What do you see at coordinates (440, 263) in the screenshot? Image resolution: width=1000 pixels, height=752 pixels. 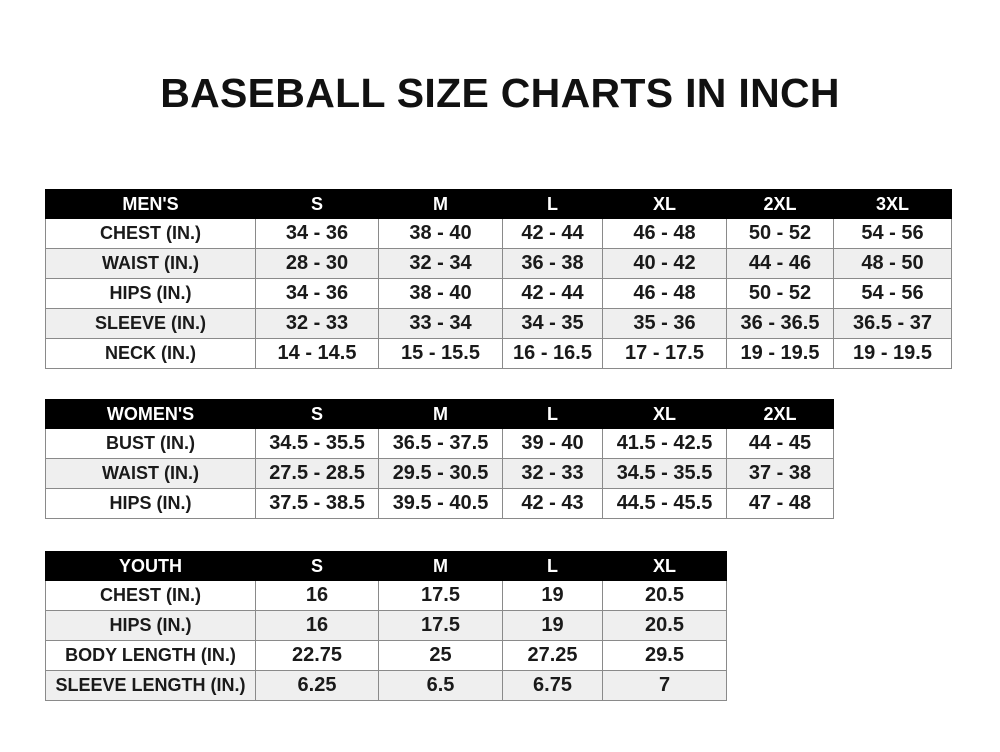 I see `measurement-cell: 32 - 34` at bounding box center [440, 263].